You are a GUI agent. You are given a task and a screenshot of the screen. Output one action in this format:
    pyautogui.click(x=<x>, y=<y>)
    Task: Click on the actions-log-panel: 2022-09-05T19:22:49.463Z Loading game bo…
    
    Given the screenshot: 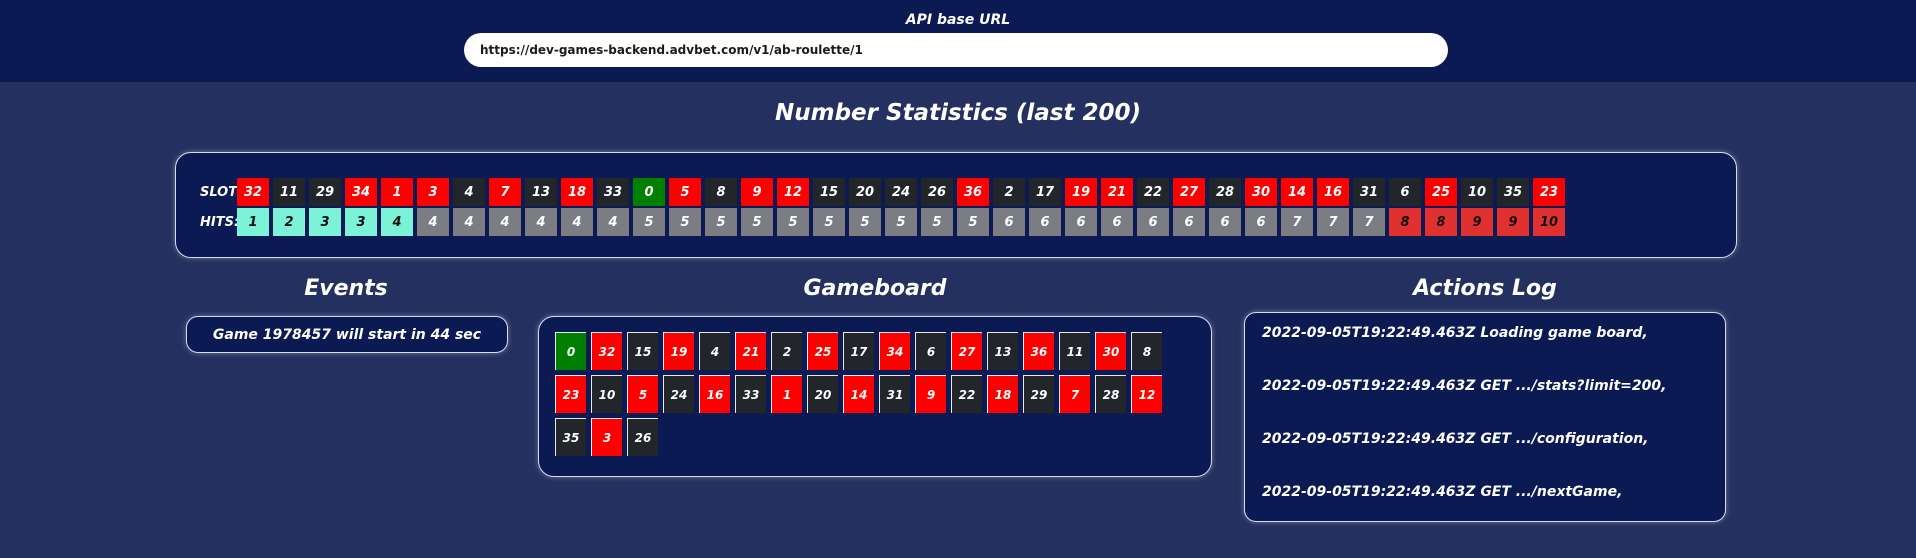 What is the action you would take?
    pyautogui.click(x=1485, y=417)
    